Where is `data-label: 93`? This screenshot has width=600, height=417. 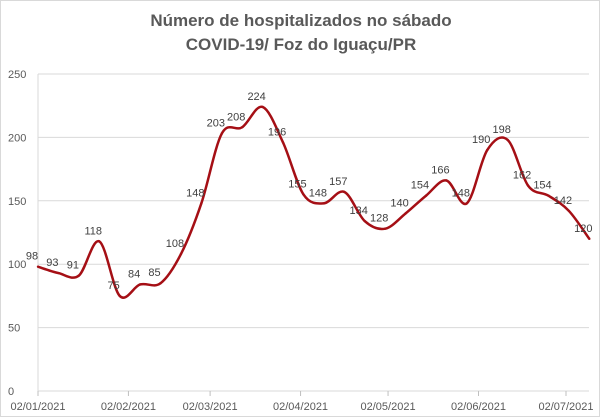 data-label: 93 is located at coordinates (52, 263).